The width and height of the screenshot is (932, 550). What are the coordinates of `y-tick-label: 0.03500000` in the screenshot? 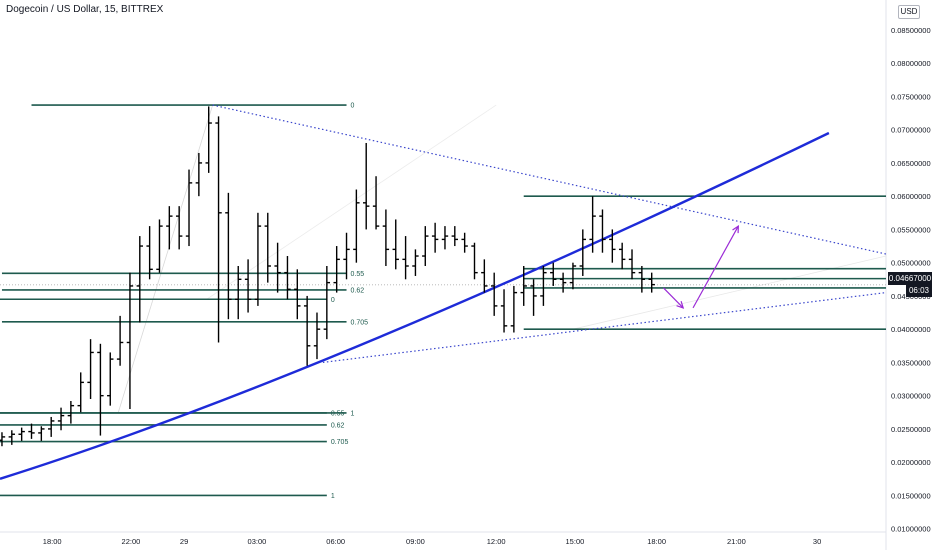 It's located at (911, 362).